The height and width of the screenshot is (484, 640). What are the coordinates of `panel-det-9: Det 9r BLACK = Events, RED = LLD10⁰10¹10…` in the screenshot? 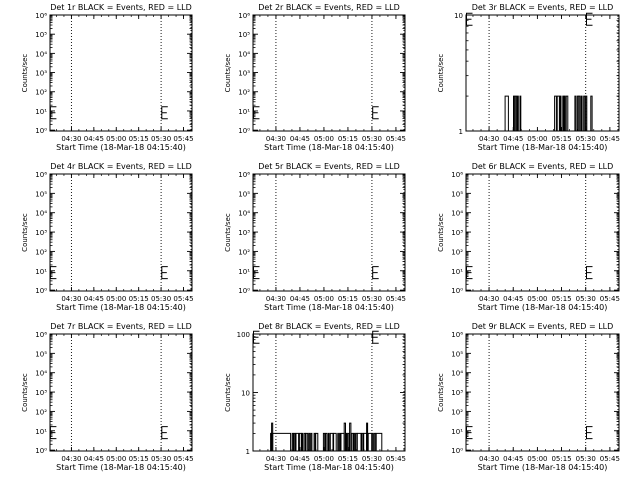 It's located at (528, 397).